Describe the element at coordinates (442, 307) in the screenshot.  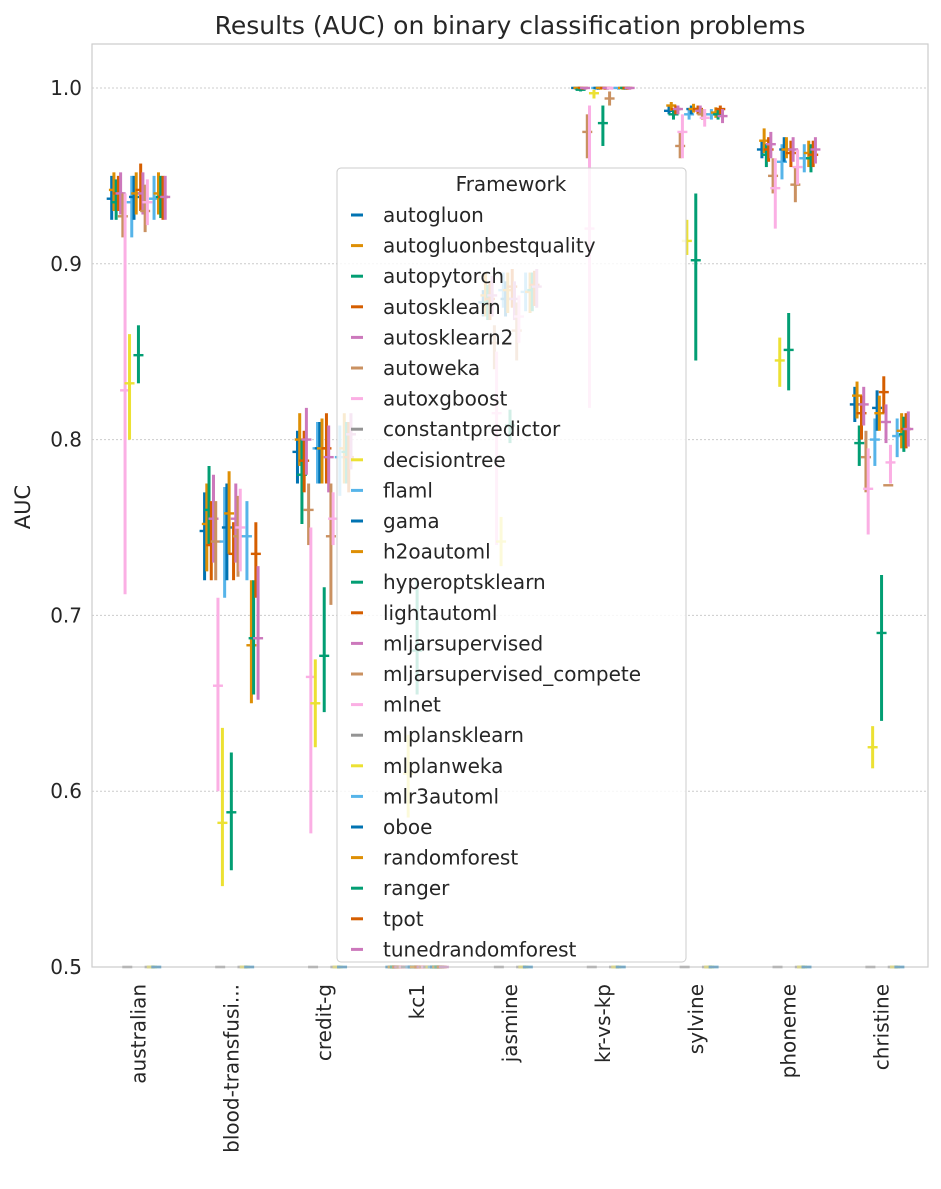
I see `legend-label: autosklearn` at that location.